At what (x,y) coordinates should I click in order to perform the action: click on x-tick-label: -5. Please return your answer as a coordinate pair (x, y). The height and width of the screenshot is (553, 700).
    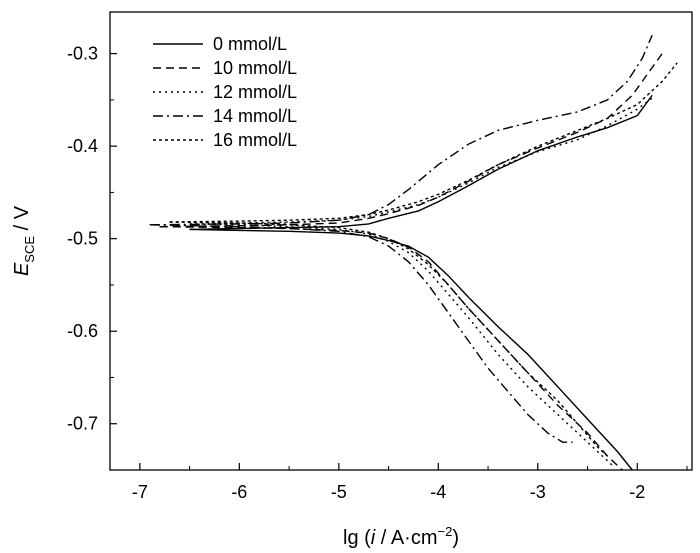
    Looking at the image, I should click on (339, 492).